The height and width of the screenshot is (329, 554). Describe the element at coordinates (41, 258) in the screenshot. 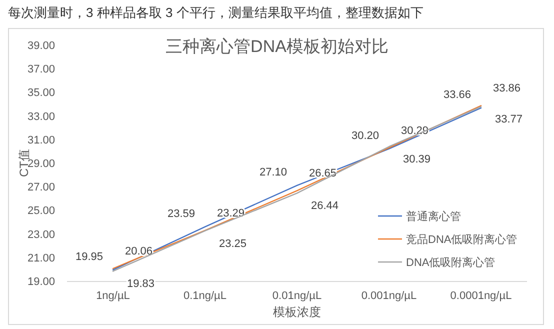

I see `y-tick-label: 21.00` at that location.